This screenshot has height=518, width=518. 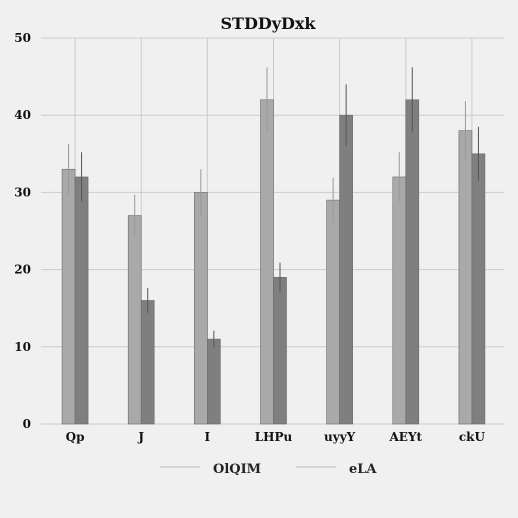 I want to click on bar-OlQIM-J, so click(x=134, y=320).